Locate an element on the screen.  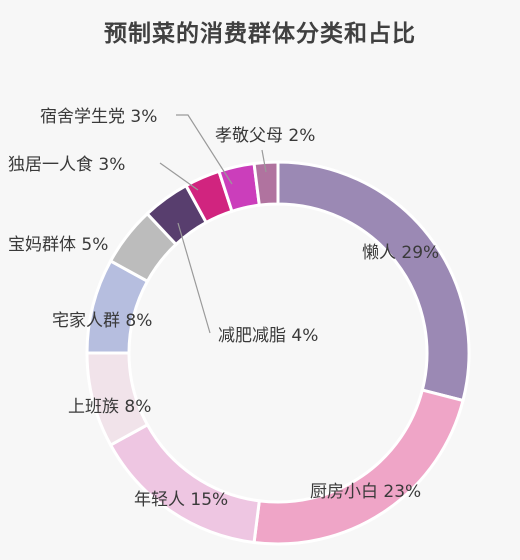
slice-label-年轻人: 年轻人 15% is located at coordinates (181, 500).